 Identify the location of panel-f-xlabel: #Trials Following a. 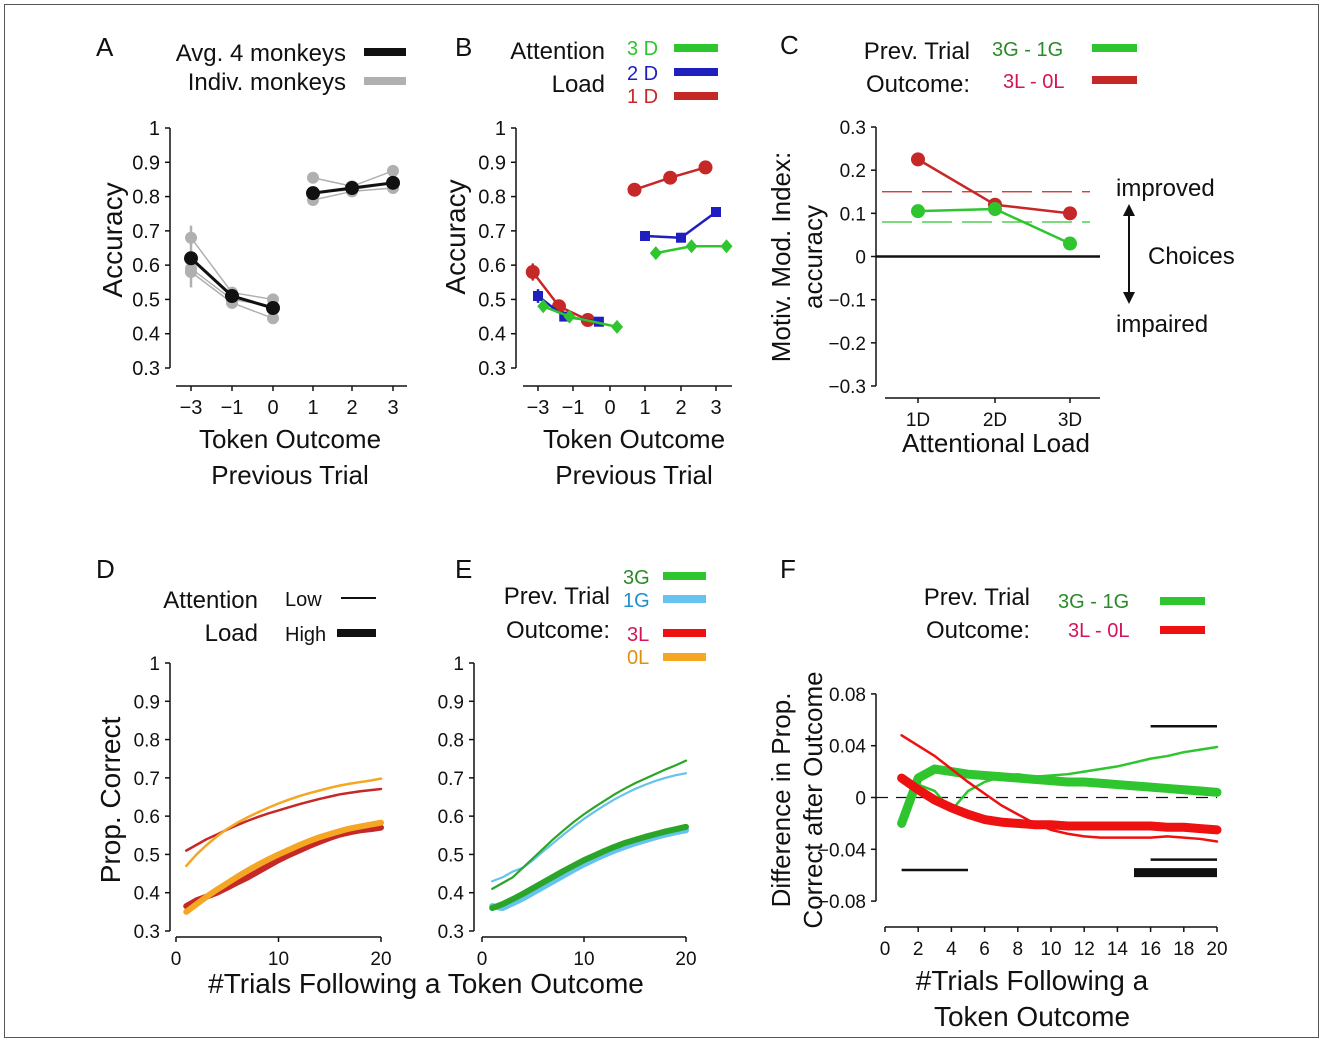
(1032, 980).